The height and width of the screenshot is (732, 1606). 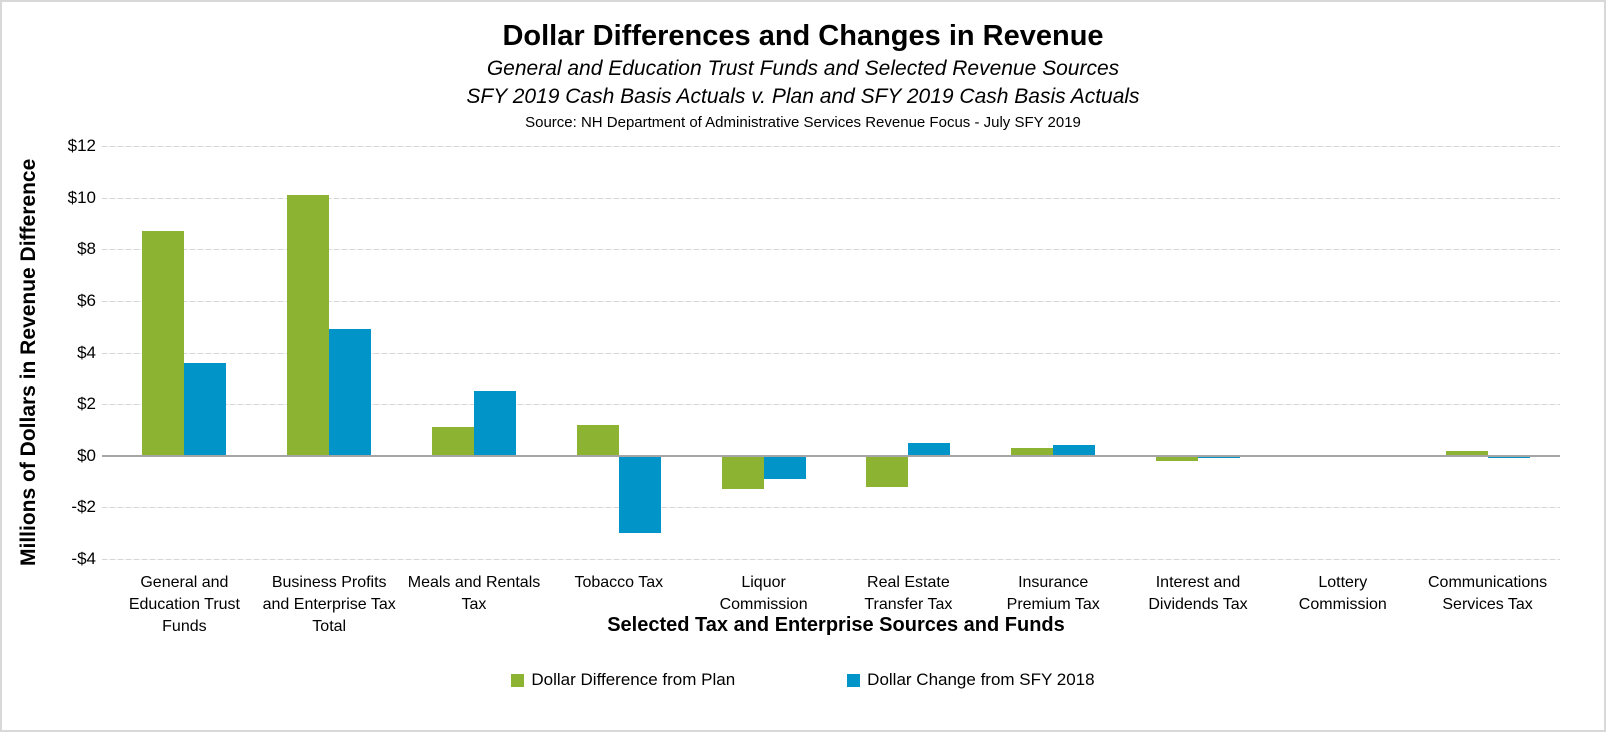 What do you see at coordinates (81, 145) in the screenshot?
I see `y-tick-label: $12` at bounding box center [81, 145].